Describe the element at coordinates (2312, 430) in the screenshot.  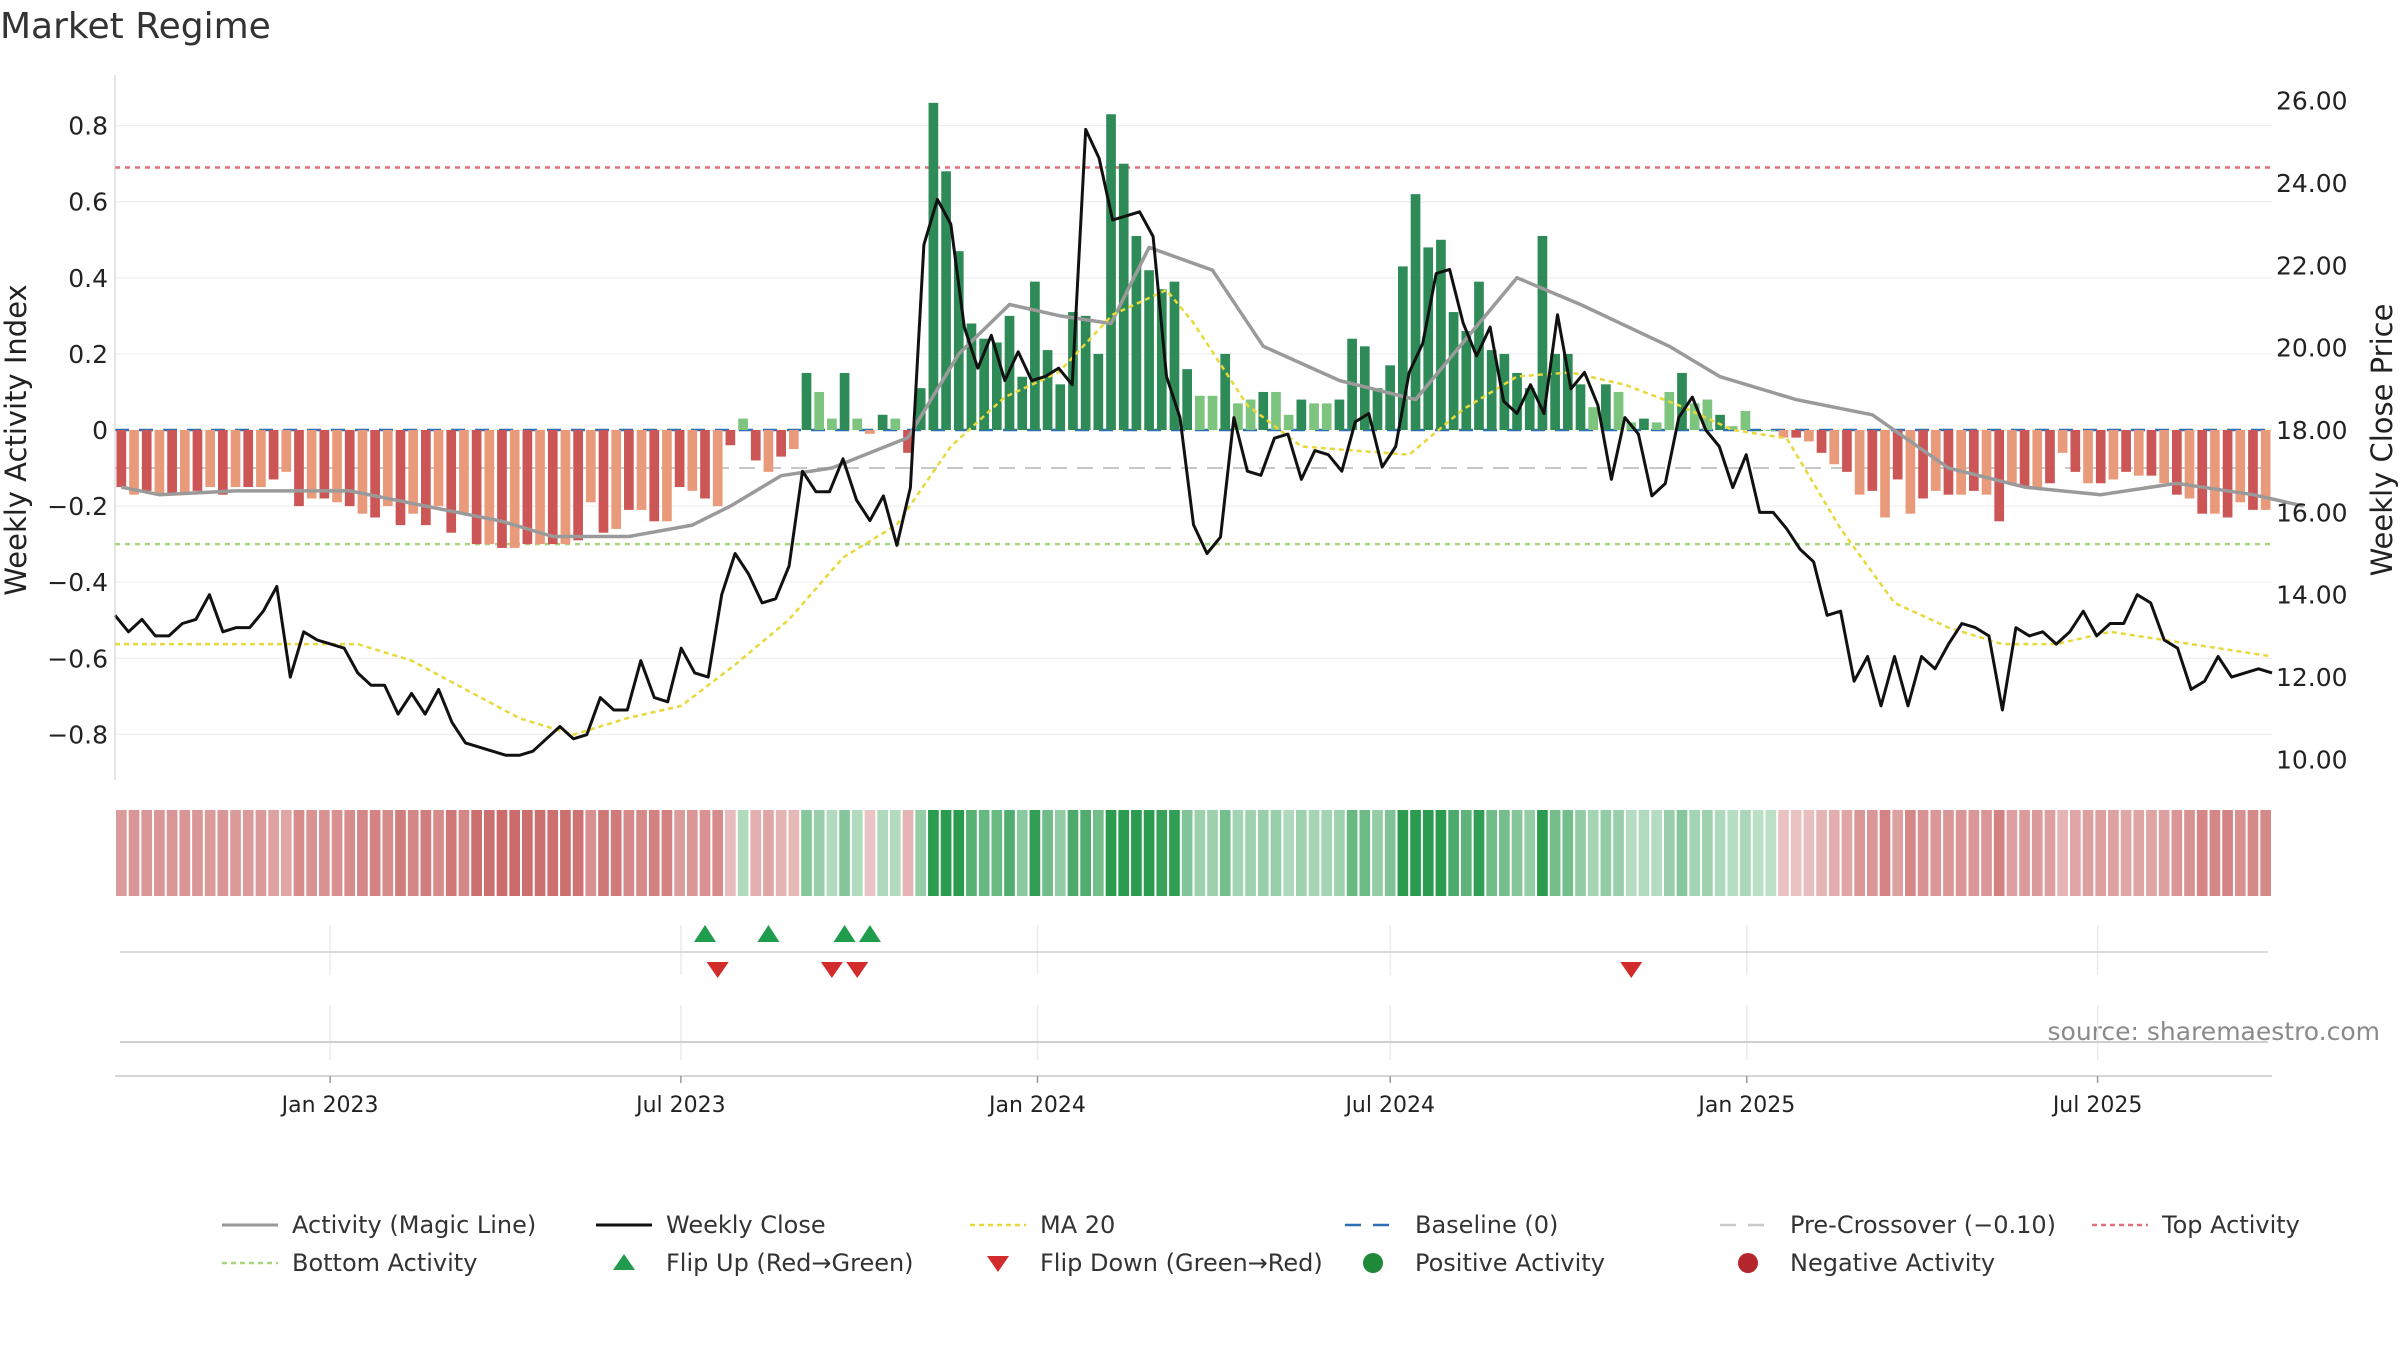
I see `y-tick-right: 18.00` at that location.